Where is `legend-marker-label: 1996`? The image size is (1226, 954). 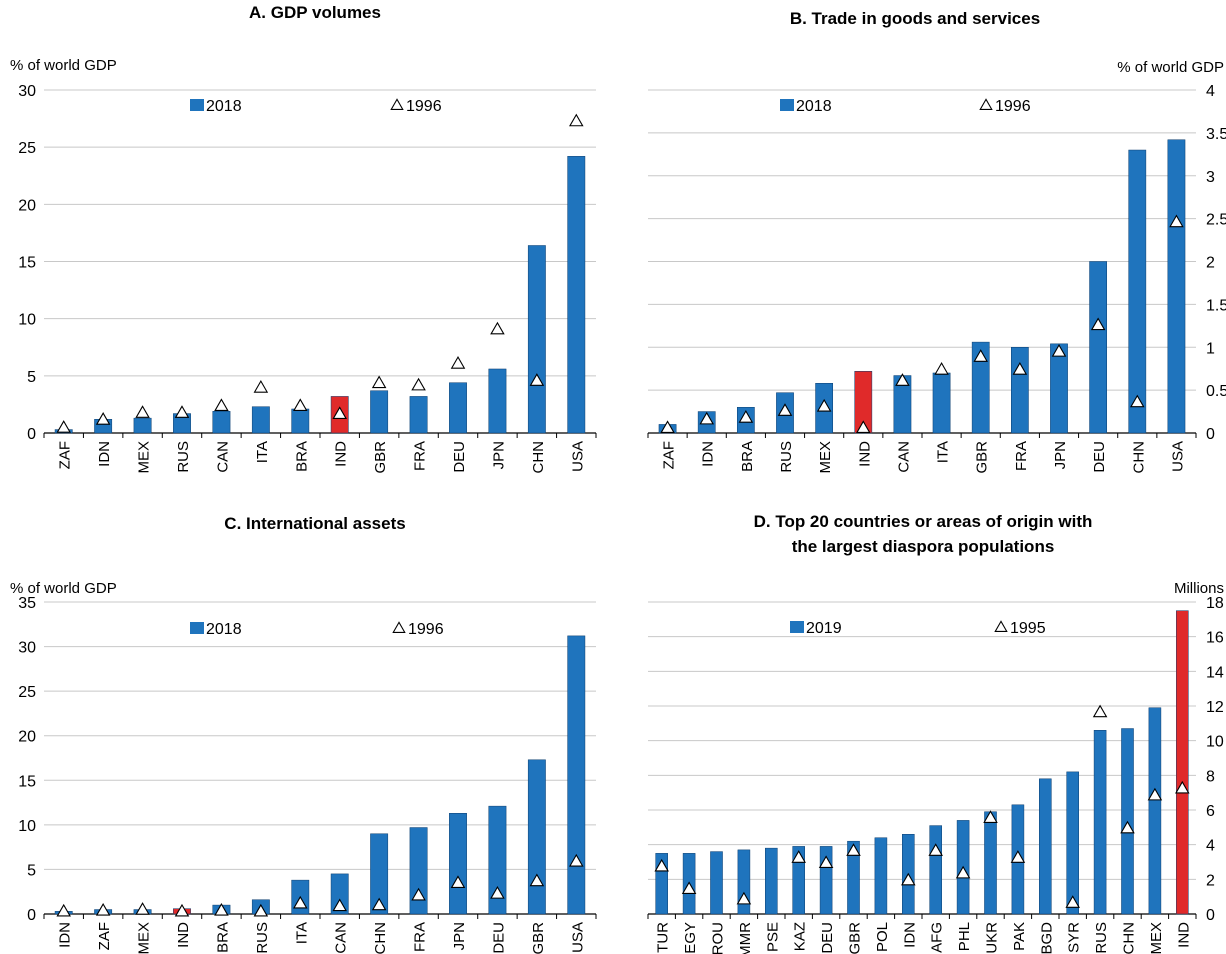 legend-marker-label: 1996 is located at coordinates (424, 106).